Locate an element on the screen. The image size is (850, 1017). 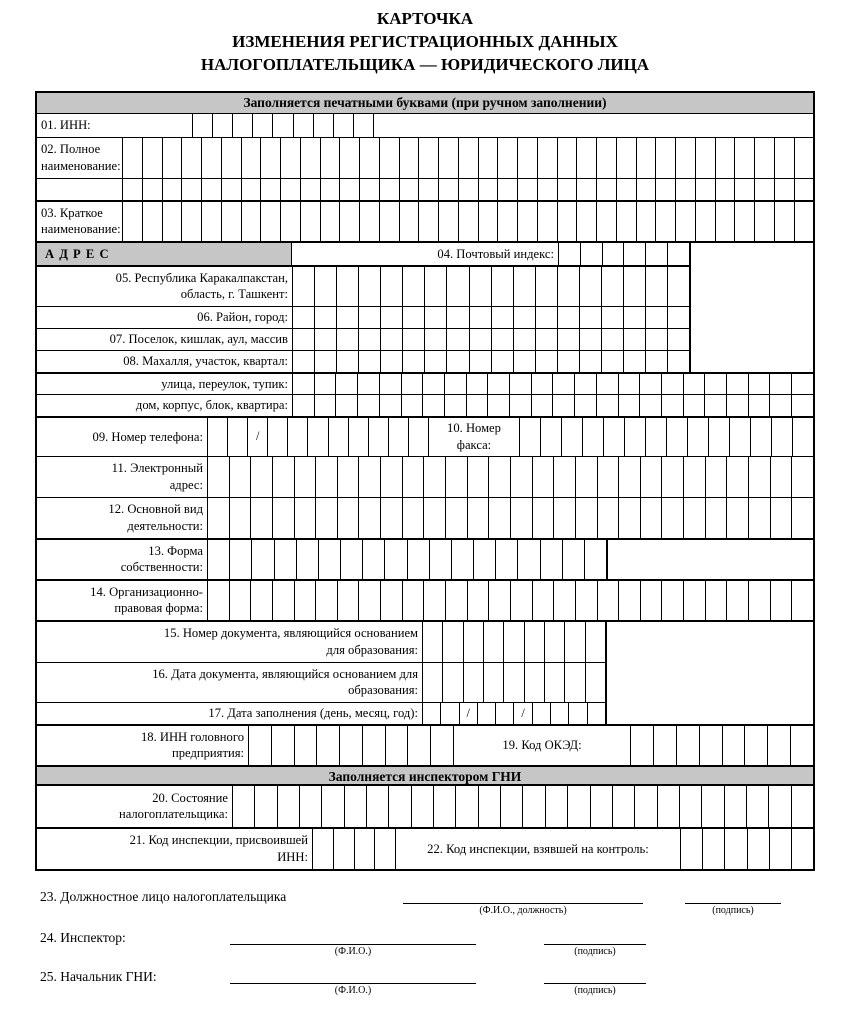
row-20-status: 20. Состояние налогоплательщика: is located at coordinates (425, 806).